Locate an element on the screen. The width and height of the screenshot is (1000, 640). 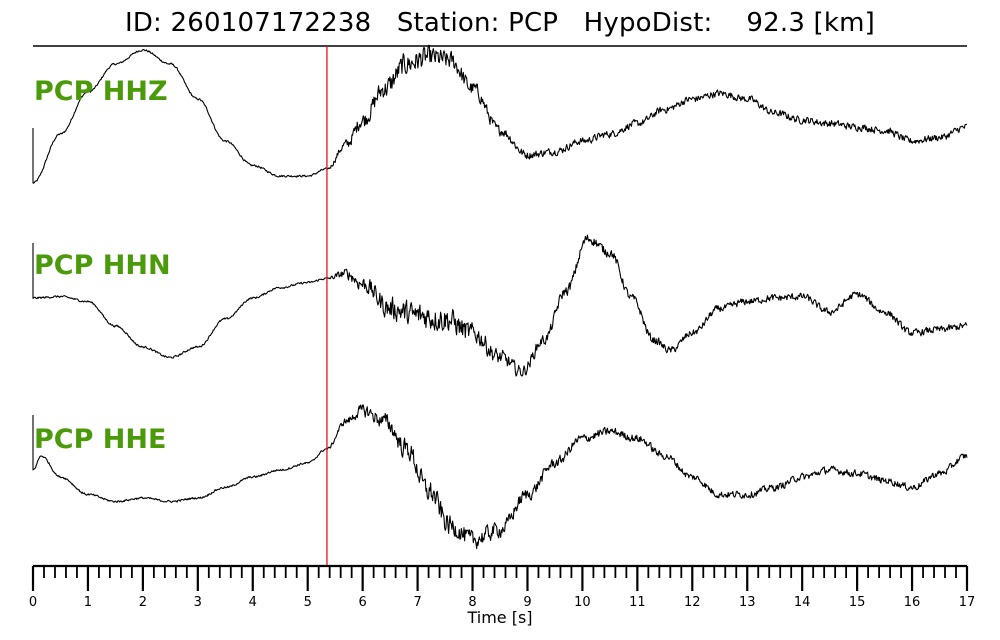
trace-label-pcp-hhe: PCP HHE is located at coordinates (100, 439).